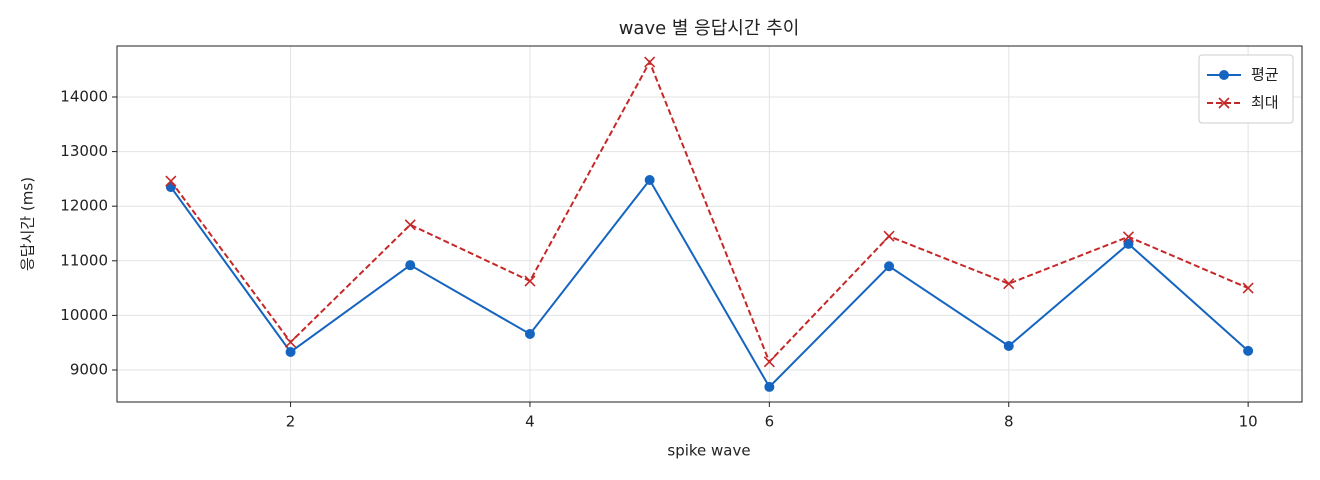 The width and height of the screenshot is (1320, 480). What do you see at coordinates (84, 96) in the screenshot?
I see `y-tick-label: 14000` at bounding box center [84, 96].